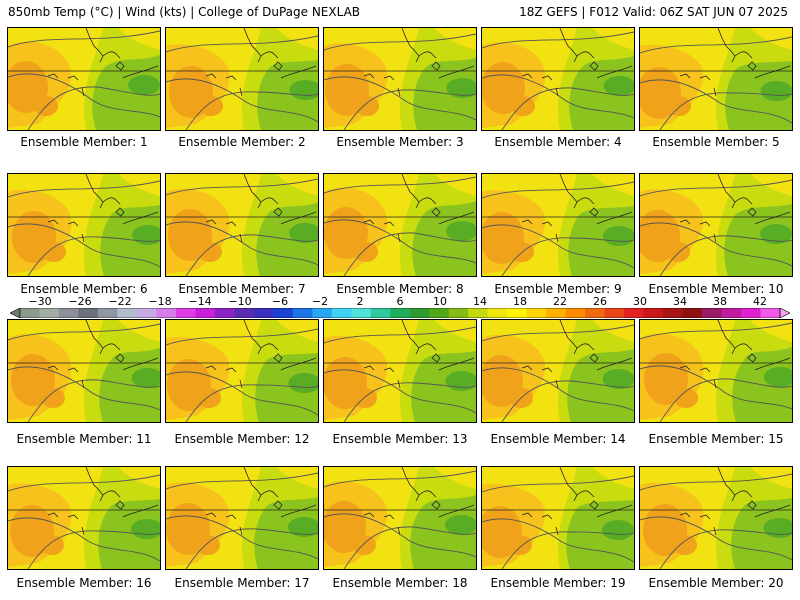 The width and height of the screenshot is (800, 600). What do you see at coordinates (400, 142) in the screenshot?
I see `ensemble-member-label: Ensemble Member: 3` at bounding box center [400, 142].